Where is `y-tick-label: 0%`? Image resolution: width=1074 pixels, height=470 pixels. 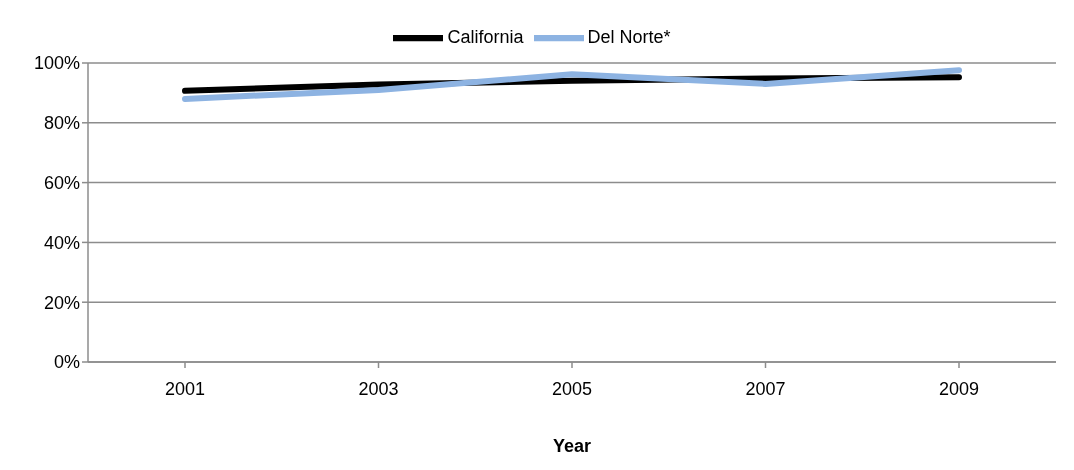 y-tick-label: 0% is located at coordinates (66, 362).